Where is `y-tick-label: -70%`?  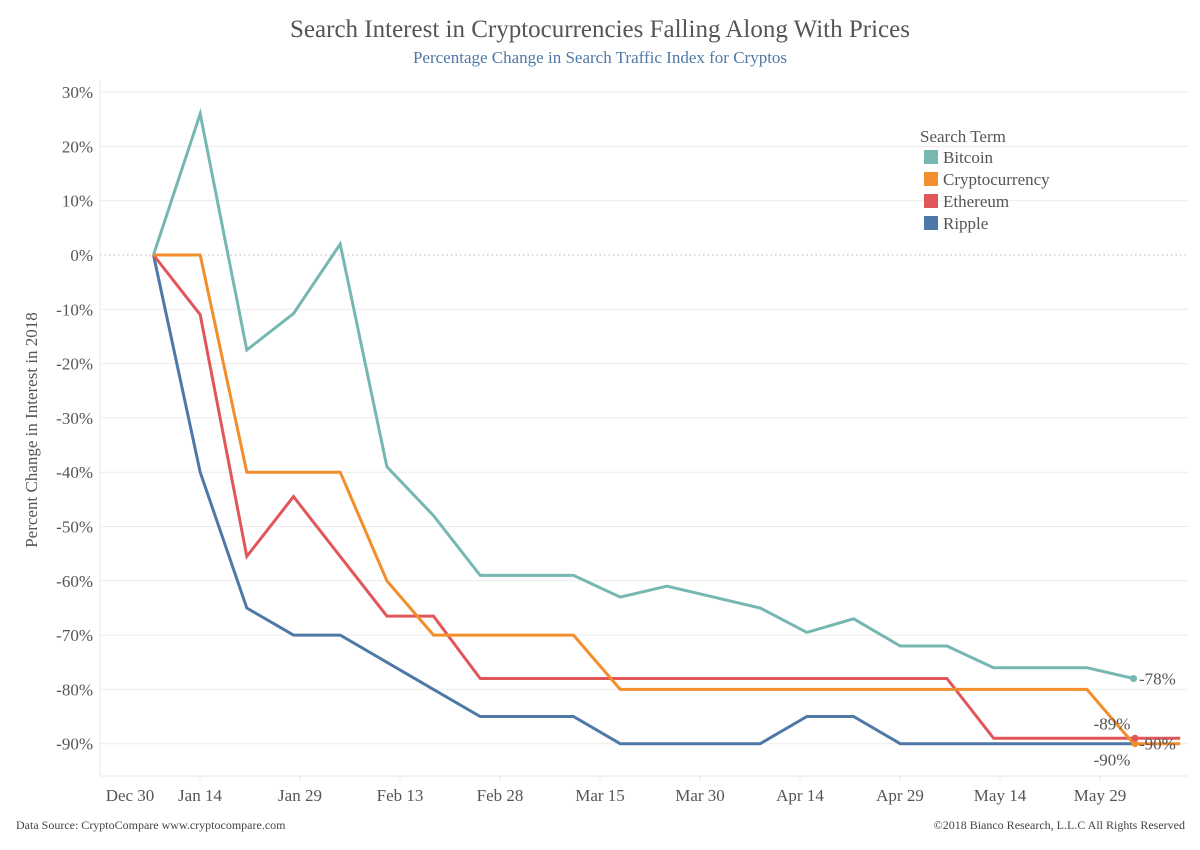
y-tick-label: -70% is located at coordinates (74, 635).